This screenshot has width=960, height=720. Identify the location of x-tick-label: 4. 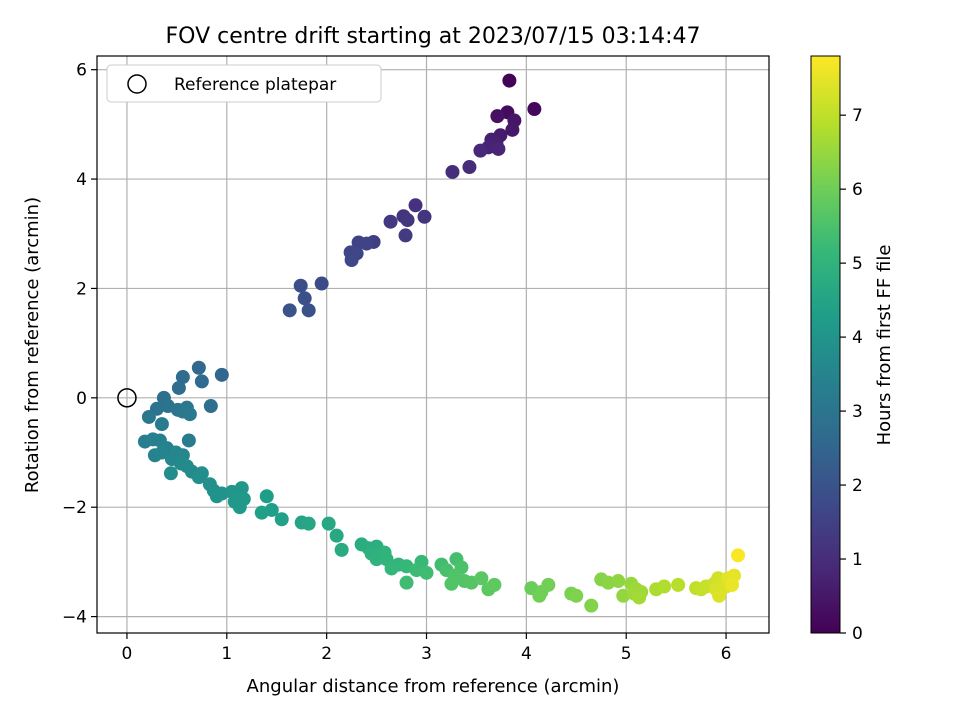
(526, 654).